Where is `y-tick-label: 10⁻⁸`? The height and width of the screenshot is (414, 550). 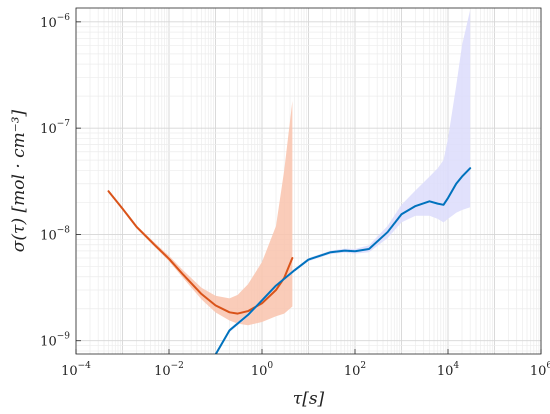 y-tick-label: 10⁻⁸ is located at coordinates (55, 234).